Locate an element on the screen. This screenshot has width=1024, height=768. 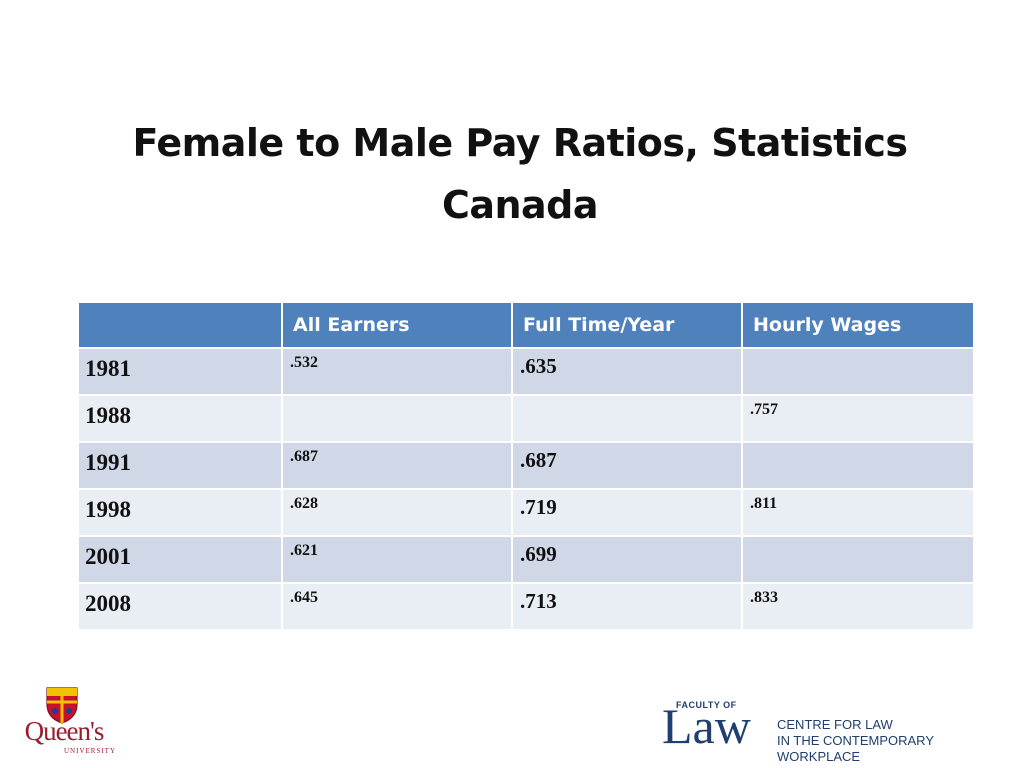
table-row: 1991 .687 .687 is located at coordinates (526, 465).